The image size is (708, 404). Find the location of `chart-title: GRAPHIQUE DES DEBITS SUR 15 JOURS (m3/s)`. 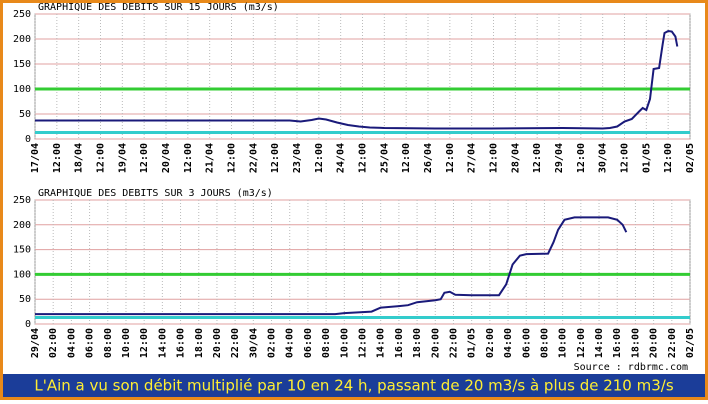

chart-title: GRAPHIQUE DES DEBITS SUR 15 JOURS (m3/s) is located at coordinates (158, 7).